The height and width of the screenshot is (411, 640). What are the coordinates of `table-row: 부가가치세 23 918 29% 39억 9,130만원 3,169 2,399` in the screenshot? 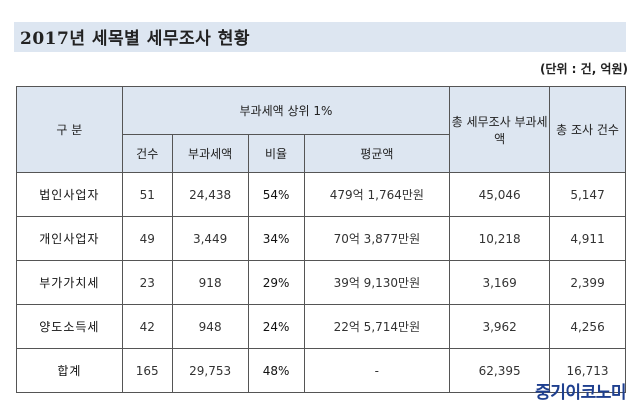 It's located at (321, 282).